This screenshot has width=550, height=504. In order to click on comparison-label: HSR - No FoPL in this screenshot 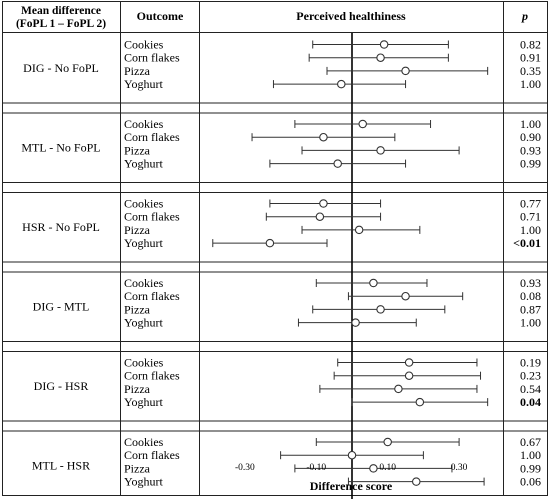, I will do `click(61, 227)`.